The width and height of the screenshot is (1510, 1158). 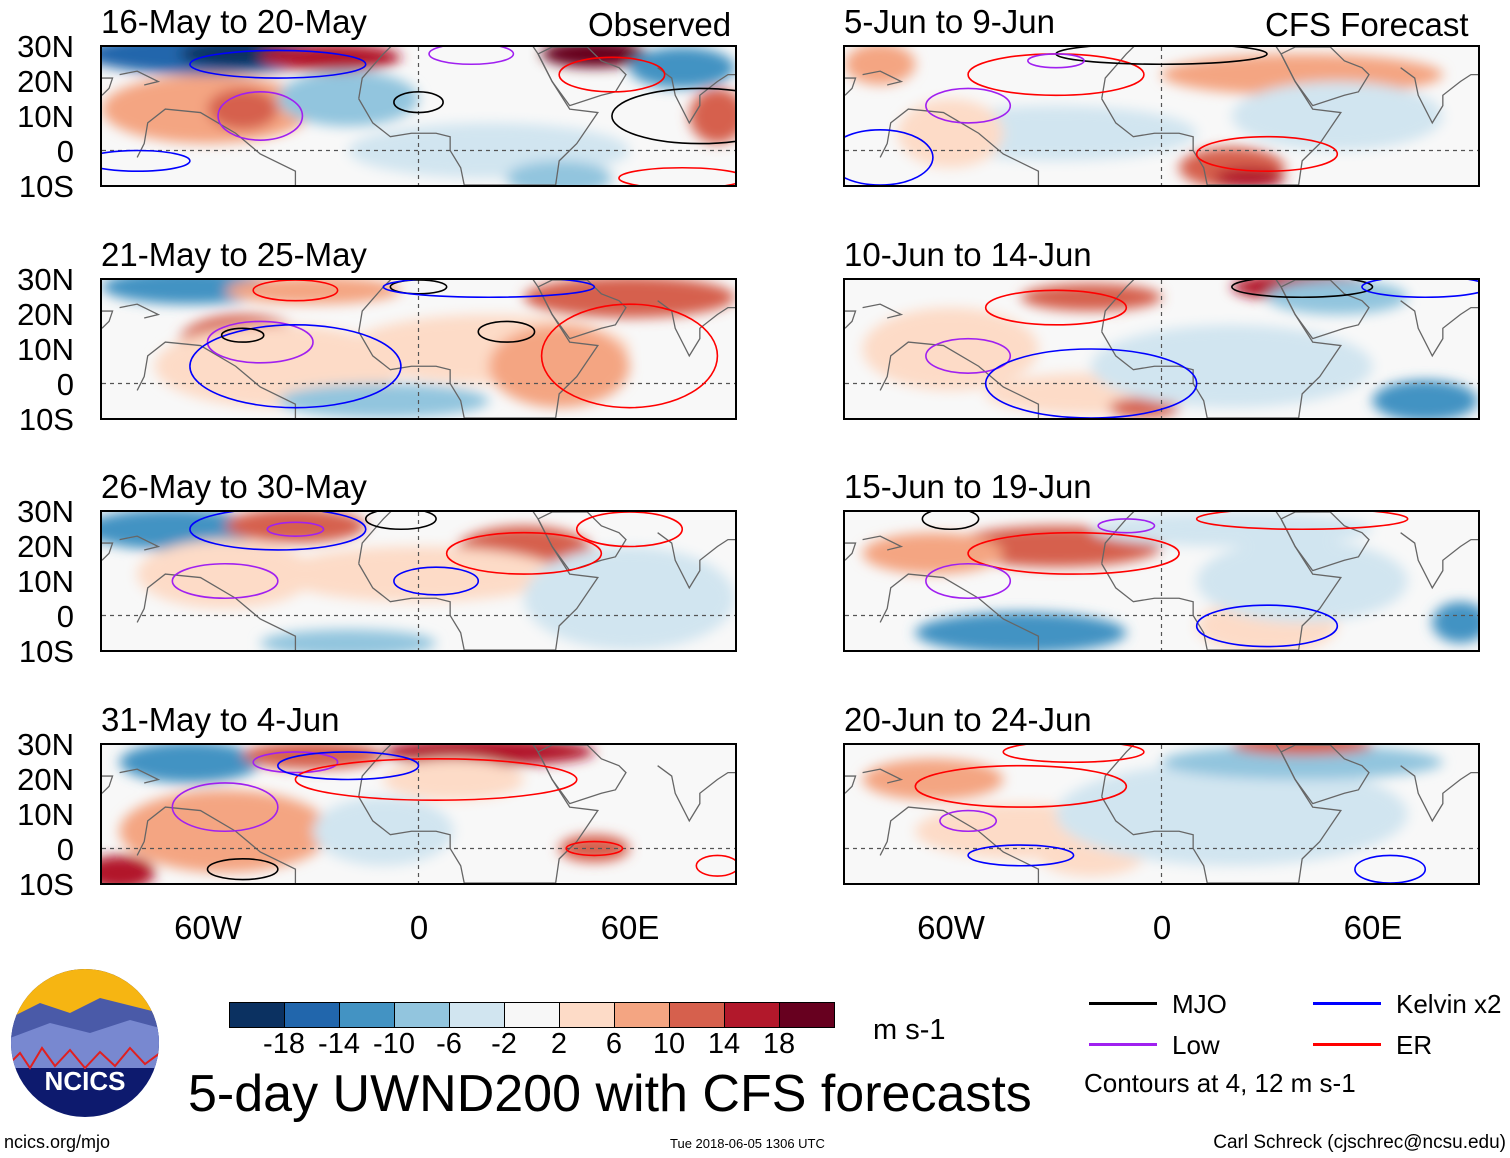 I want to click on panel-title: 15-Jun to 19-Jun, so click(x=968, y=486).